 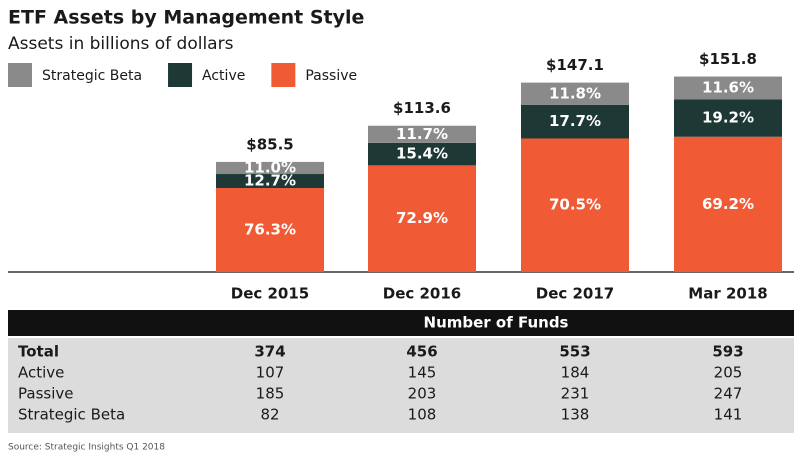 I want to click on legend-label: Passive, so click(x=331, y=76).